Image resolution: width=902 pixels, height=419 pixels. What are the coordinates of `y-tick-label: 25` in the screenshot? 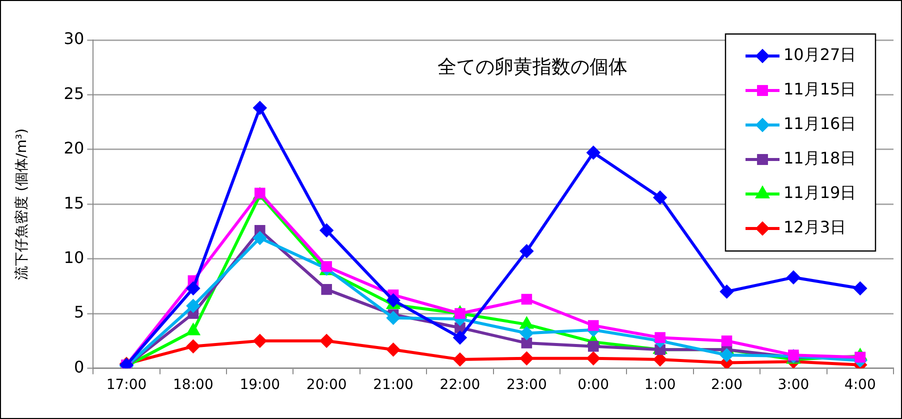 It's located at (74, 93).